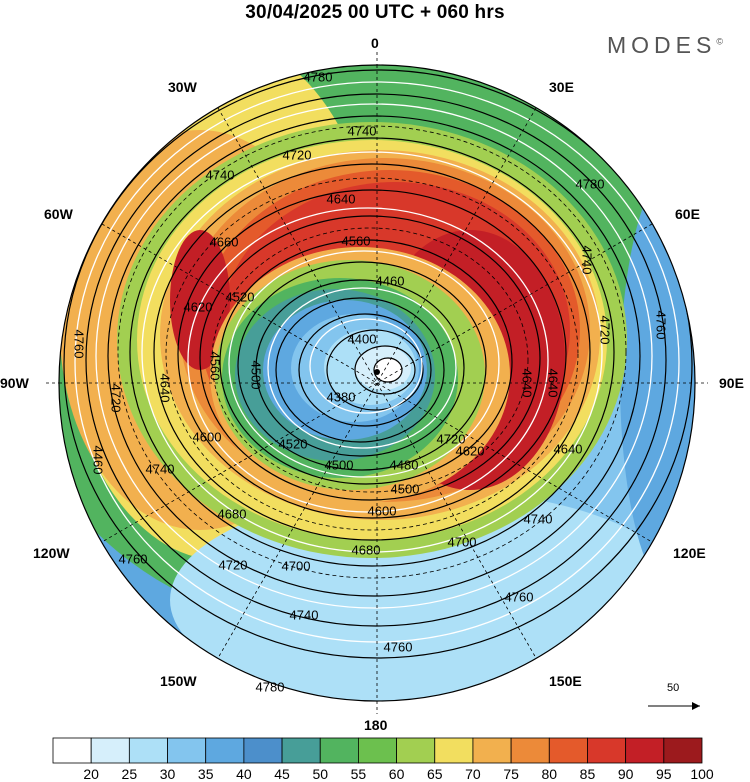 The width and height of the screenshot is (750, 782). I want to click on contour-label: 4380, so click(341, 396).